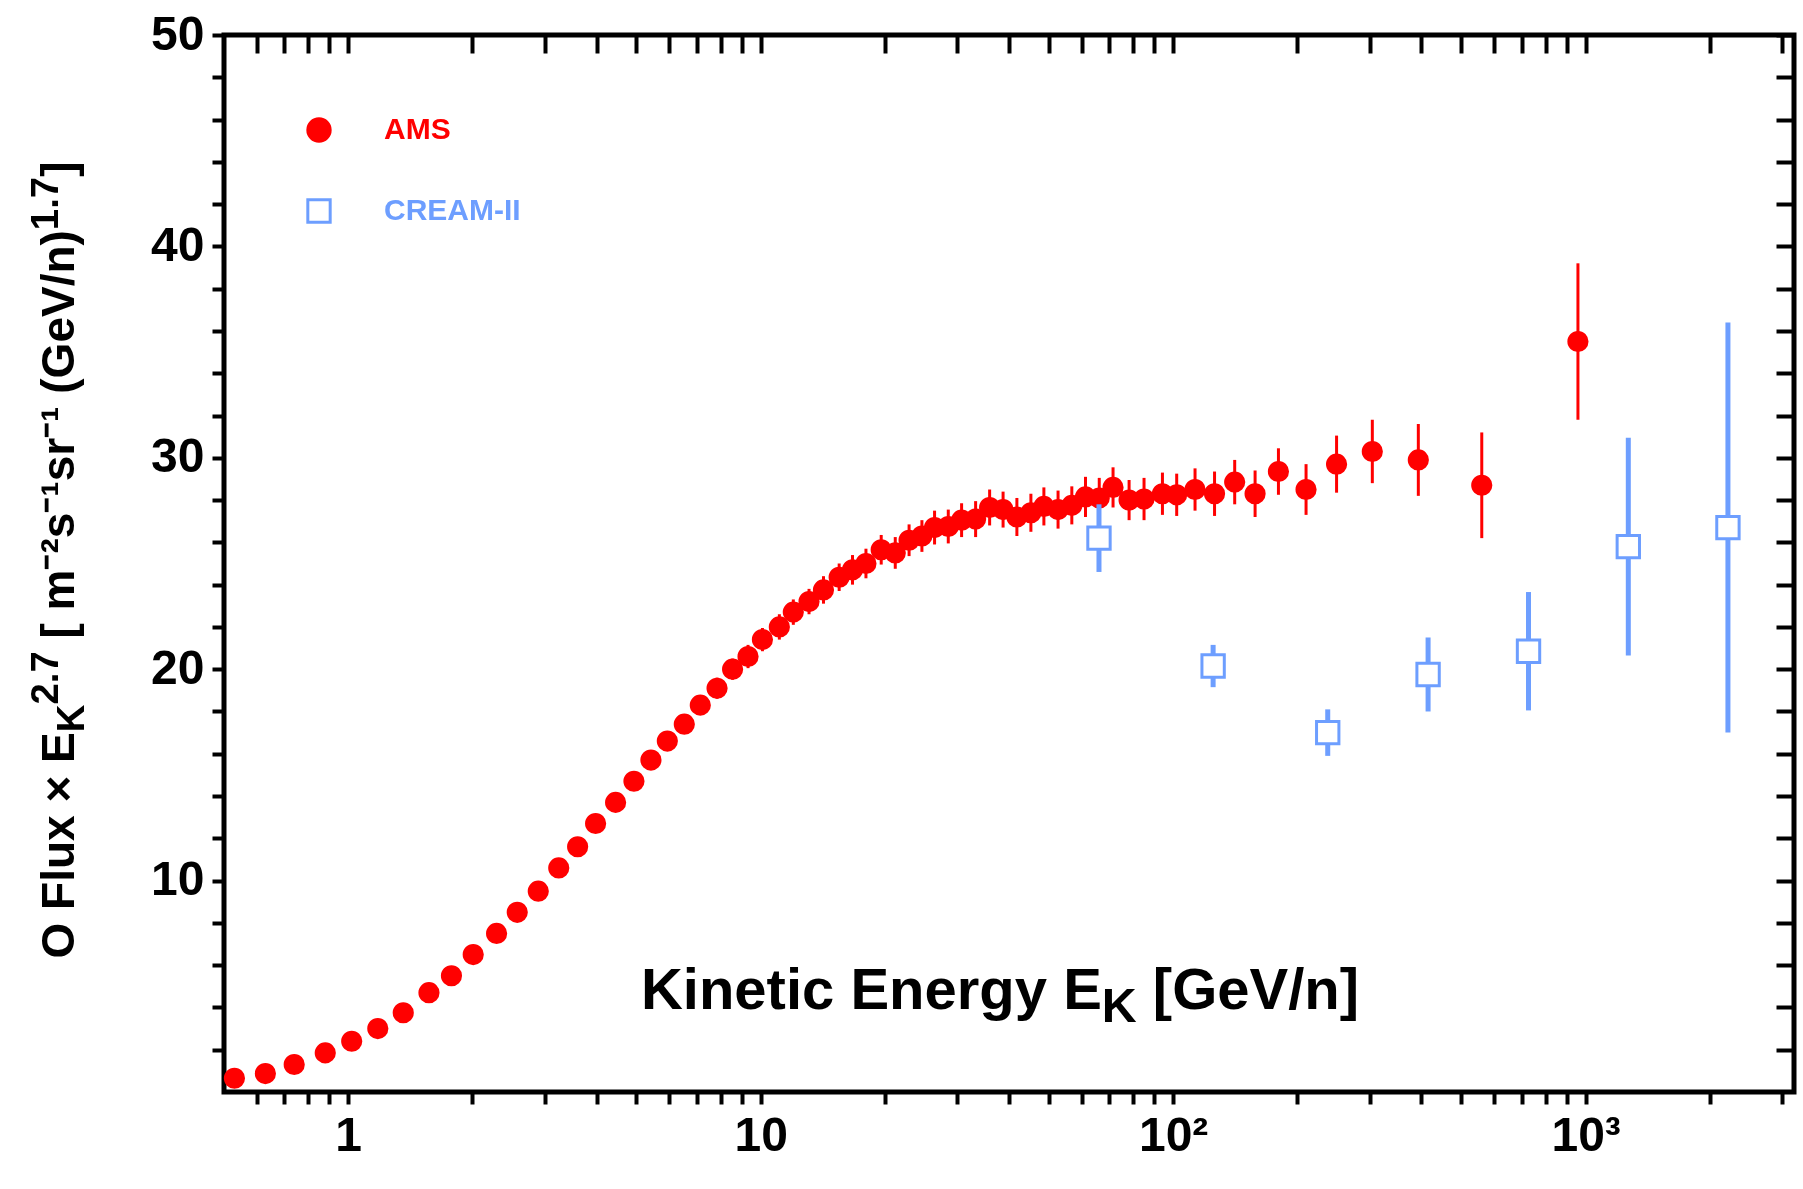  I want to click on y-tick-label: 30, so click(178, 456).